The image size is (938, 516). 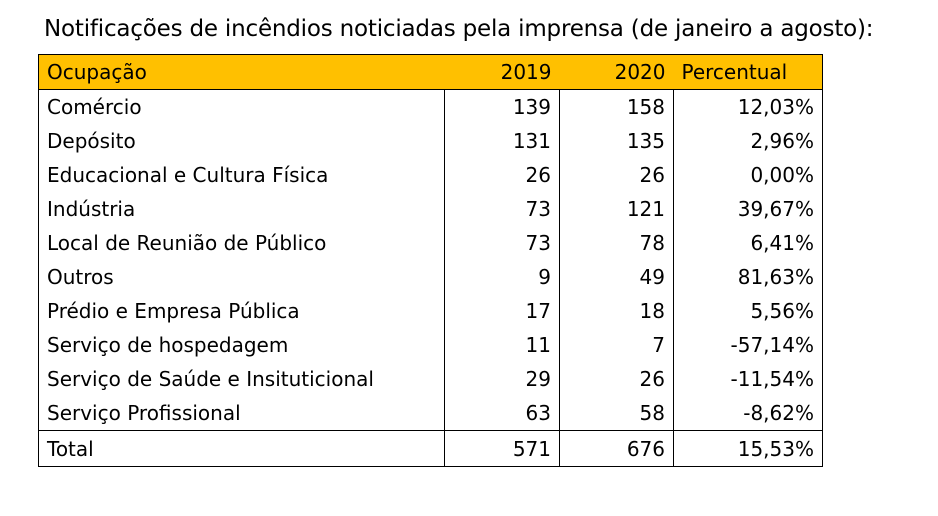 I want to click on table-row: Depósito 131 135 2,96%, so click(x=430, y=141).